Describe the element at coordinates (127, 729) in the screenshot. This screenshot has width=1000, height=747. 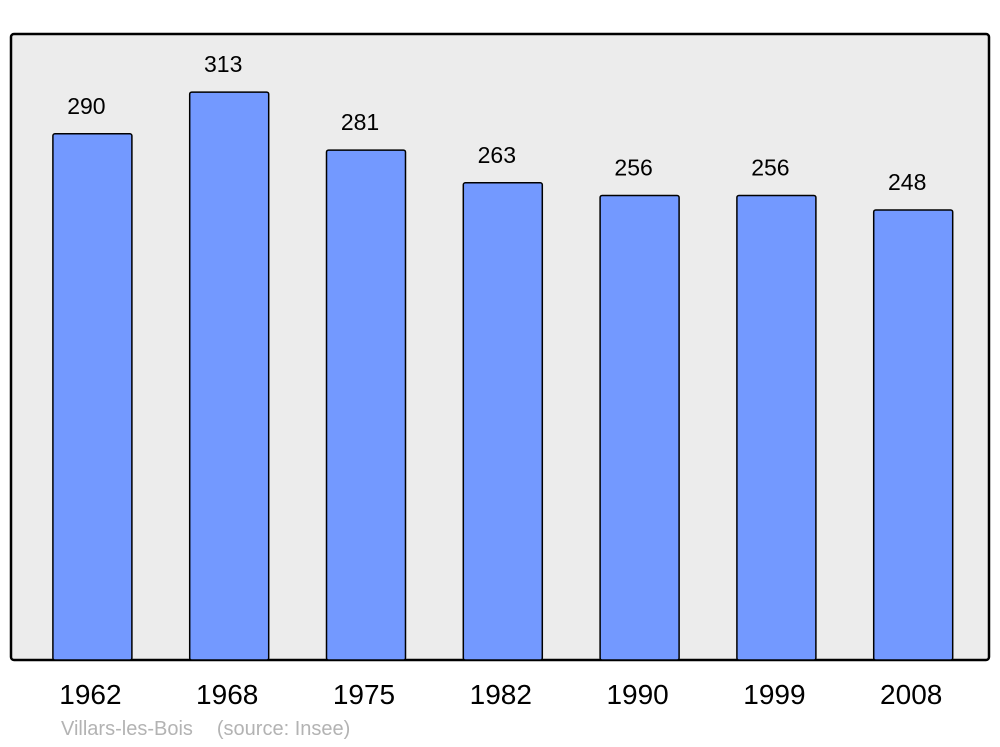
I see `footer-place: Villars-les-Bois` at that location.